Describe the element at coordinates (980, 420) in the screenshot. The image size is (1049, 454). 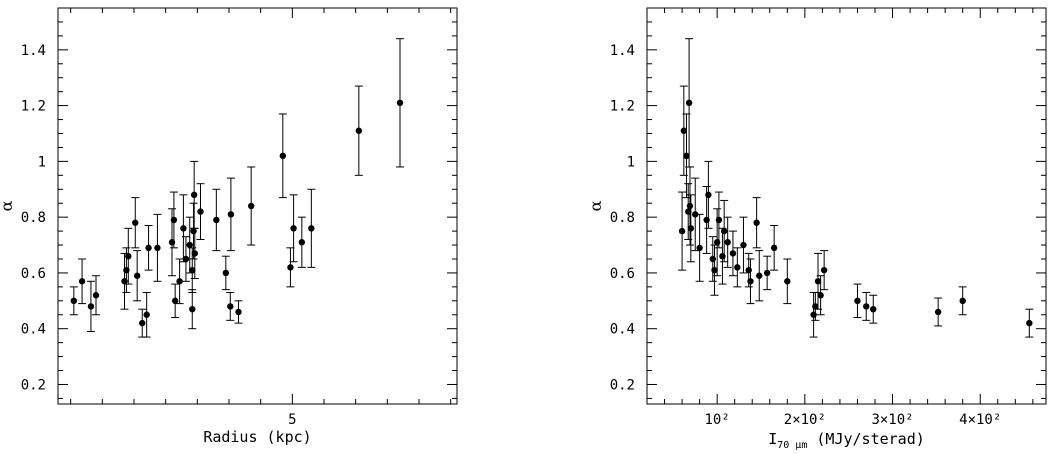
I see `x-tick-label: 4×10²` at that location.